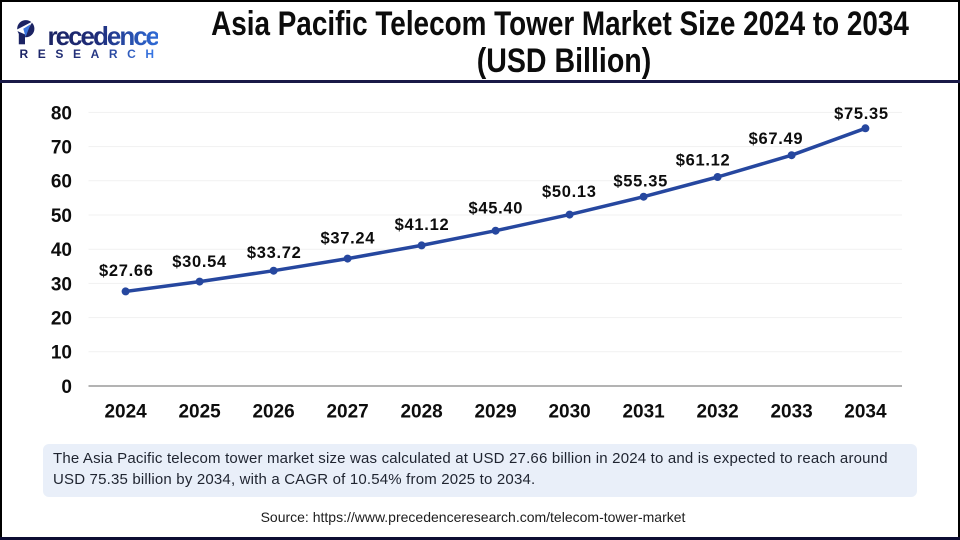 This screenshot has height=540, width=960. What do you see at coordinates (640, 182) in the screenshot?
I see `svg-text: $55.35` at bounding box center [640, 182].